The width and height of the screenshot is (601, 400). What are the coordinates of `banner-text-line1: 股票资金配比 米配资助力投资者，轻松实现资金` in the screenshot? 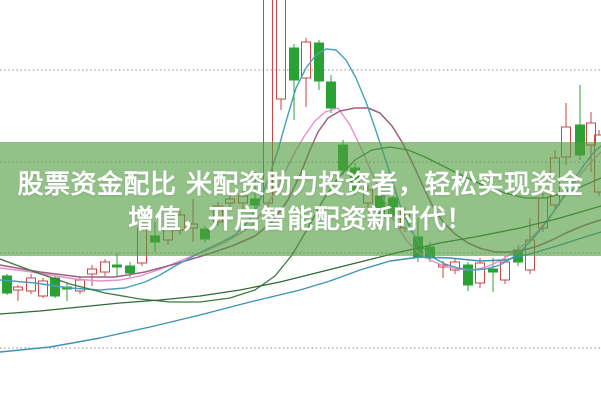 It's located at (300, 185).